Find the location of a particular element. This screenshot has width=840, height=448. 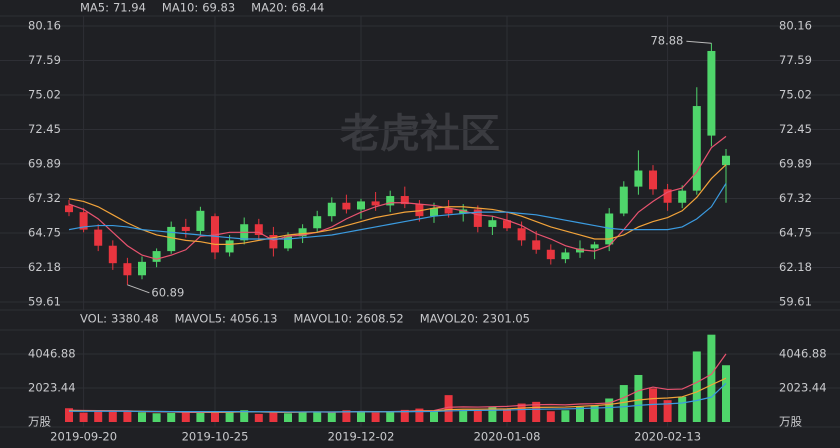

y-tick-label: 72.45 is located at coordinates (44, 129).